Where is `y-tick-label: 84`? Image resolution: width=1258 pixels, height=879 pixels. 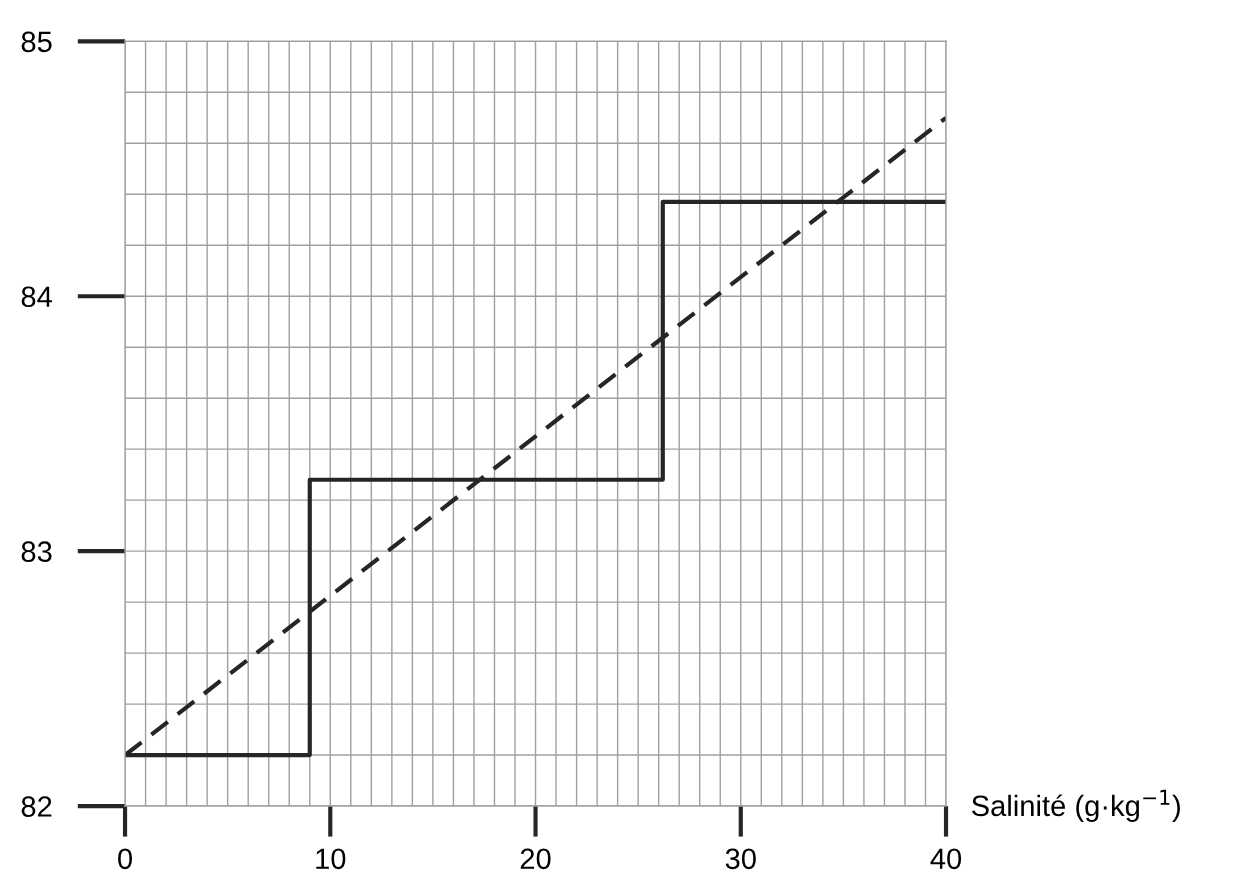
y-tick-label: 84 is located at coordinates (36, 297).